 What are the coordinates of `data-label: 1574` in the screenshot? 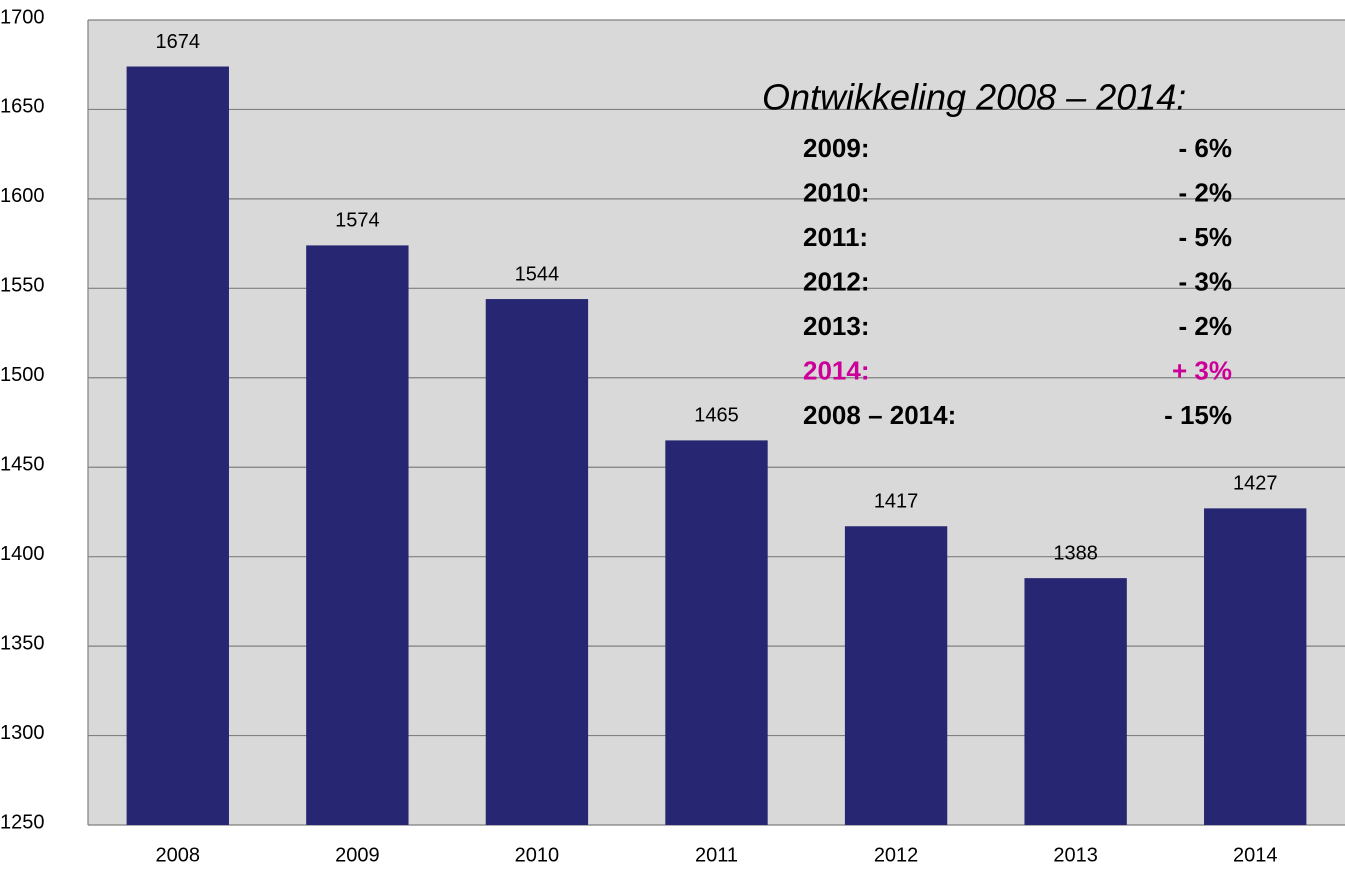 It's located at (357, 221).